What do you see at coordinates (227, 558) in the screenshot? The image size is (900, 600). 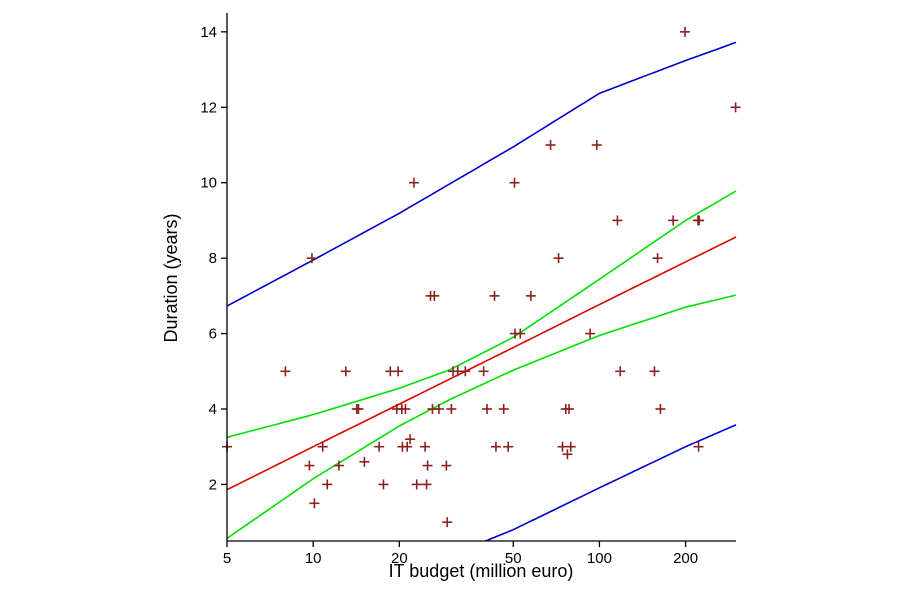 I see `x-tick-label: 5` at bounding box center [227, 558].